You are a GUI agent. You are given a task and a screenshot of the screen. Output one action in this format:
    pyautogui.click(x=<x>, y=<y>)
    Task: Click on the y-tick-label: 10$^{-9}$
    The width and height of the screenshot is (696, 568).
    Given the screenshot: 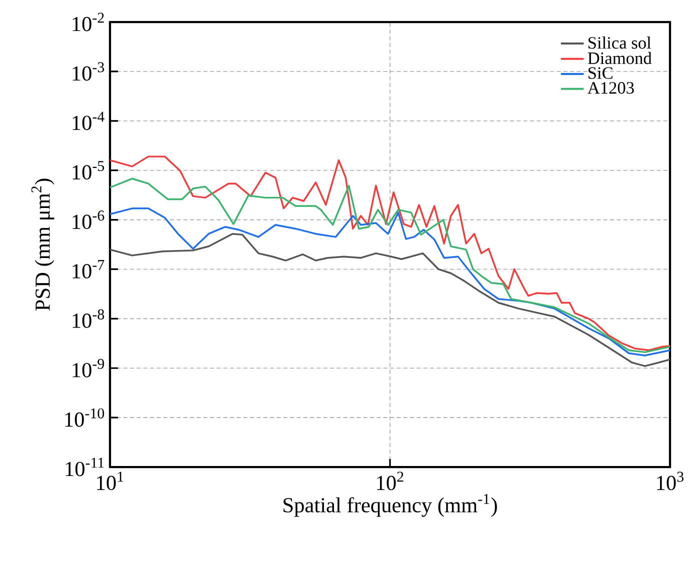 What is the action you would take?
    pyautogui.click(x=88, y=368)
    